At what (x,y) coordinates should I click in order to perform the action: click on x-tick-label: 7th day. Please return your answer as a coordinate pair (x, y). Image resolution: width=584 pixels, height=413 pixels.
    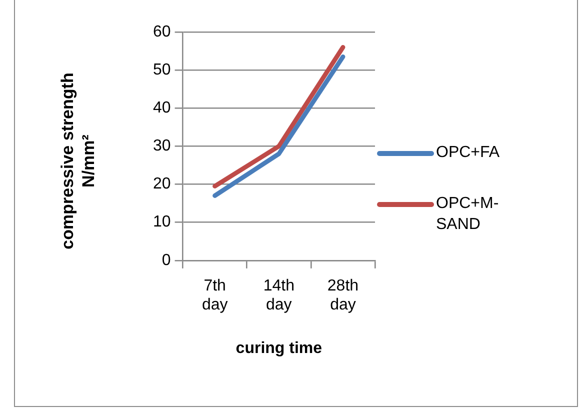
    Looking at the image, I should click on (215, 295).